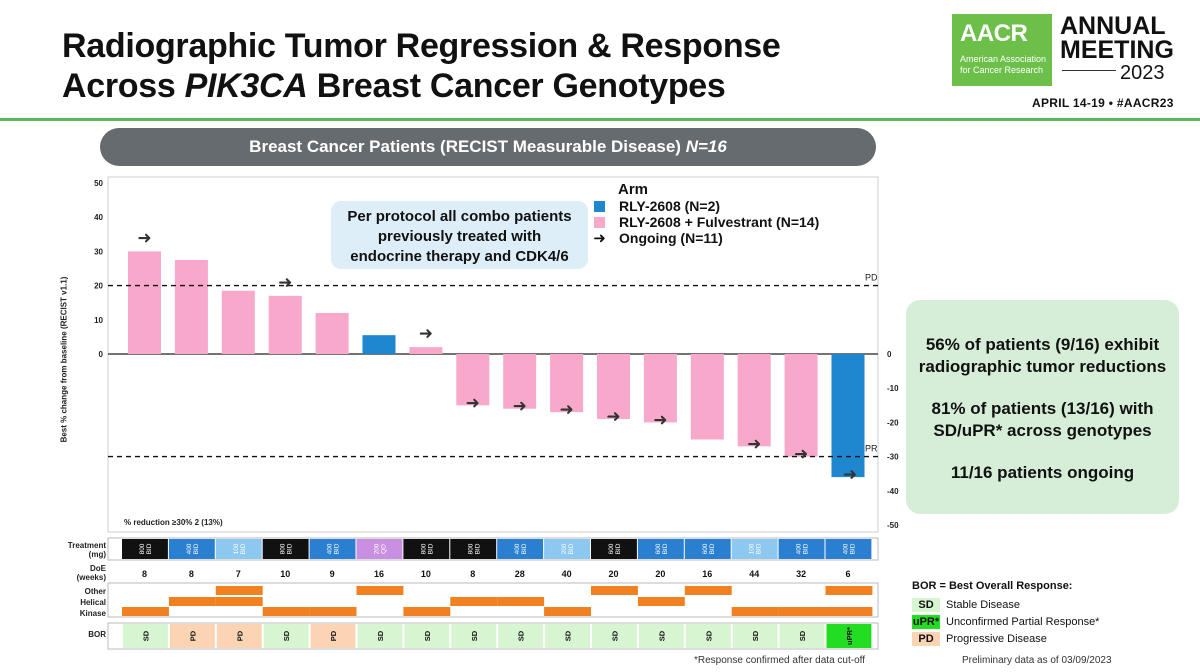  I want to click on legend-item-mono: RLY-2608 (N=2), so click(705, 206).